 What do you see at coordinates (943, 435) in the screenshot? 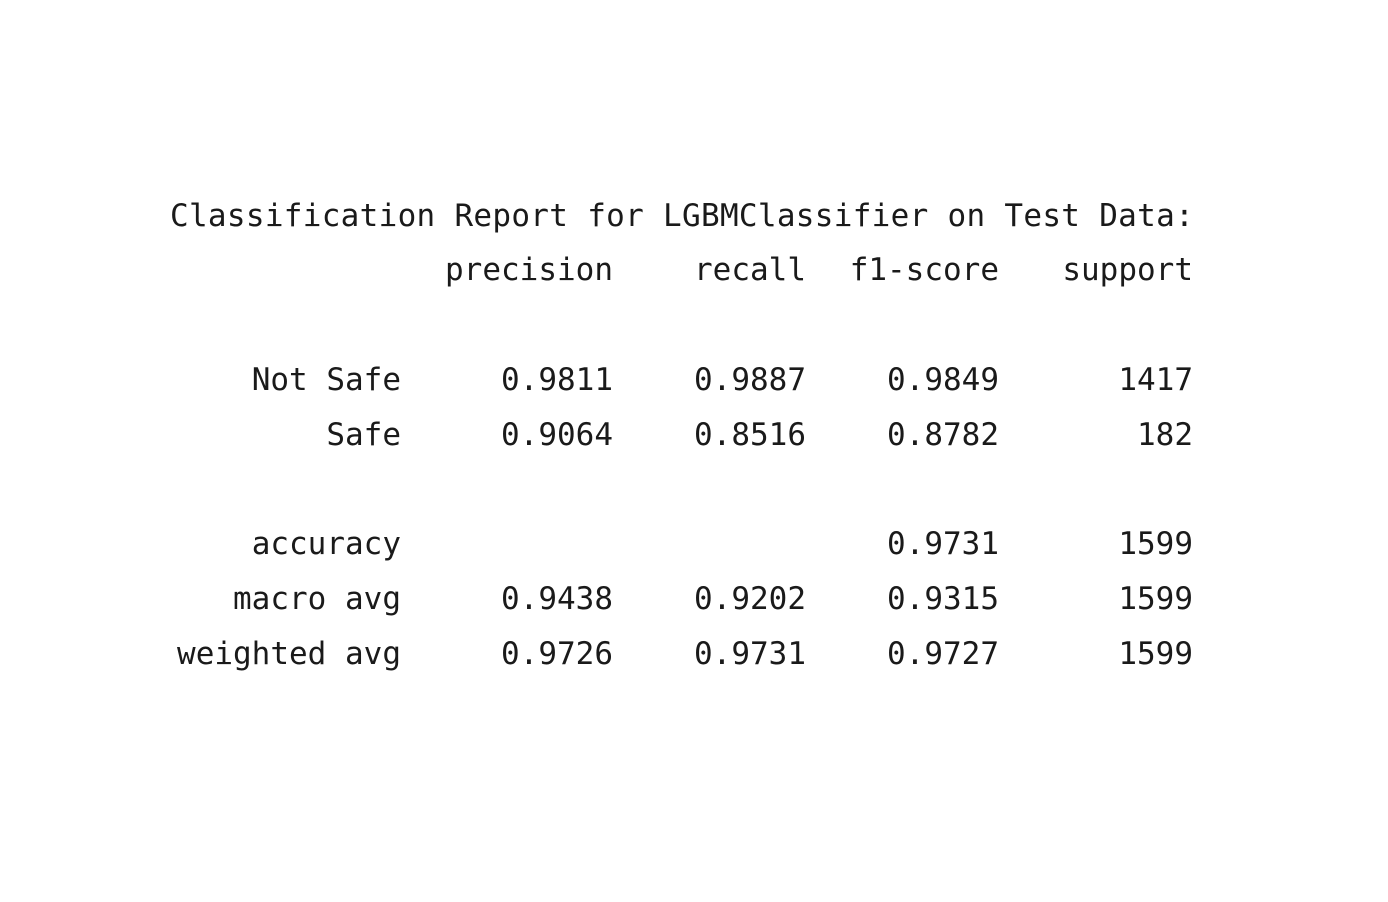
I see `safe-f1-score: 0.8782` at bounding box center [943, 435].